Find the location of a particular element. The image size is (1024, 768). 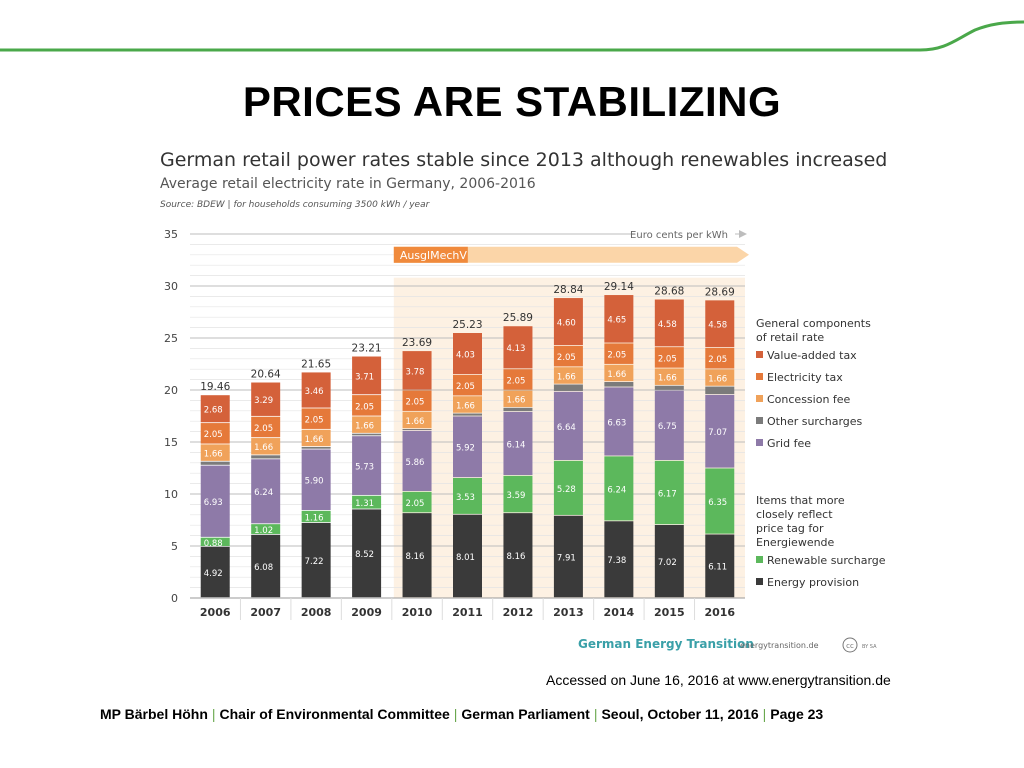

y-tick-label: 35 is located at coordinates (171, 234).